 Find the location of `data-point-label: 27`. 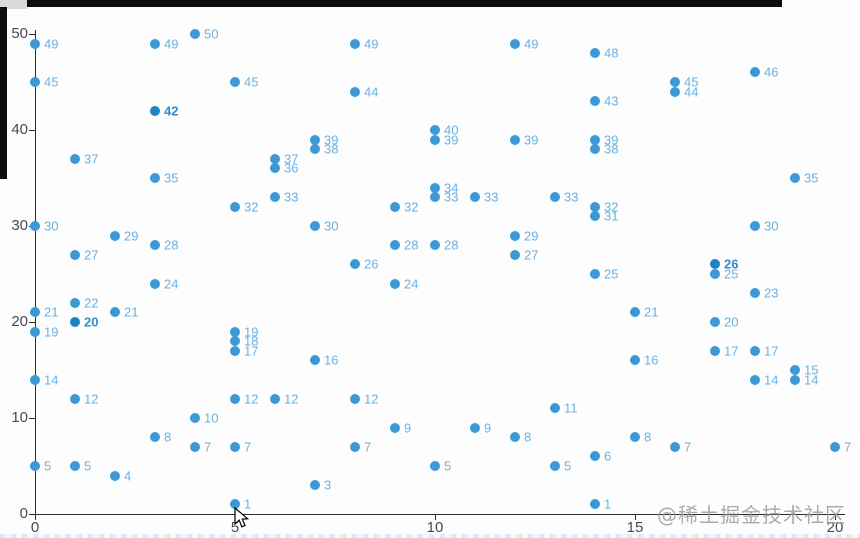

data-point-label: 27 is located at coordinates (91, 255).